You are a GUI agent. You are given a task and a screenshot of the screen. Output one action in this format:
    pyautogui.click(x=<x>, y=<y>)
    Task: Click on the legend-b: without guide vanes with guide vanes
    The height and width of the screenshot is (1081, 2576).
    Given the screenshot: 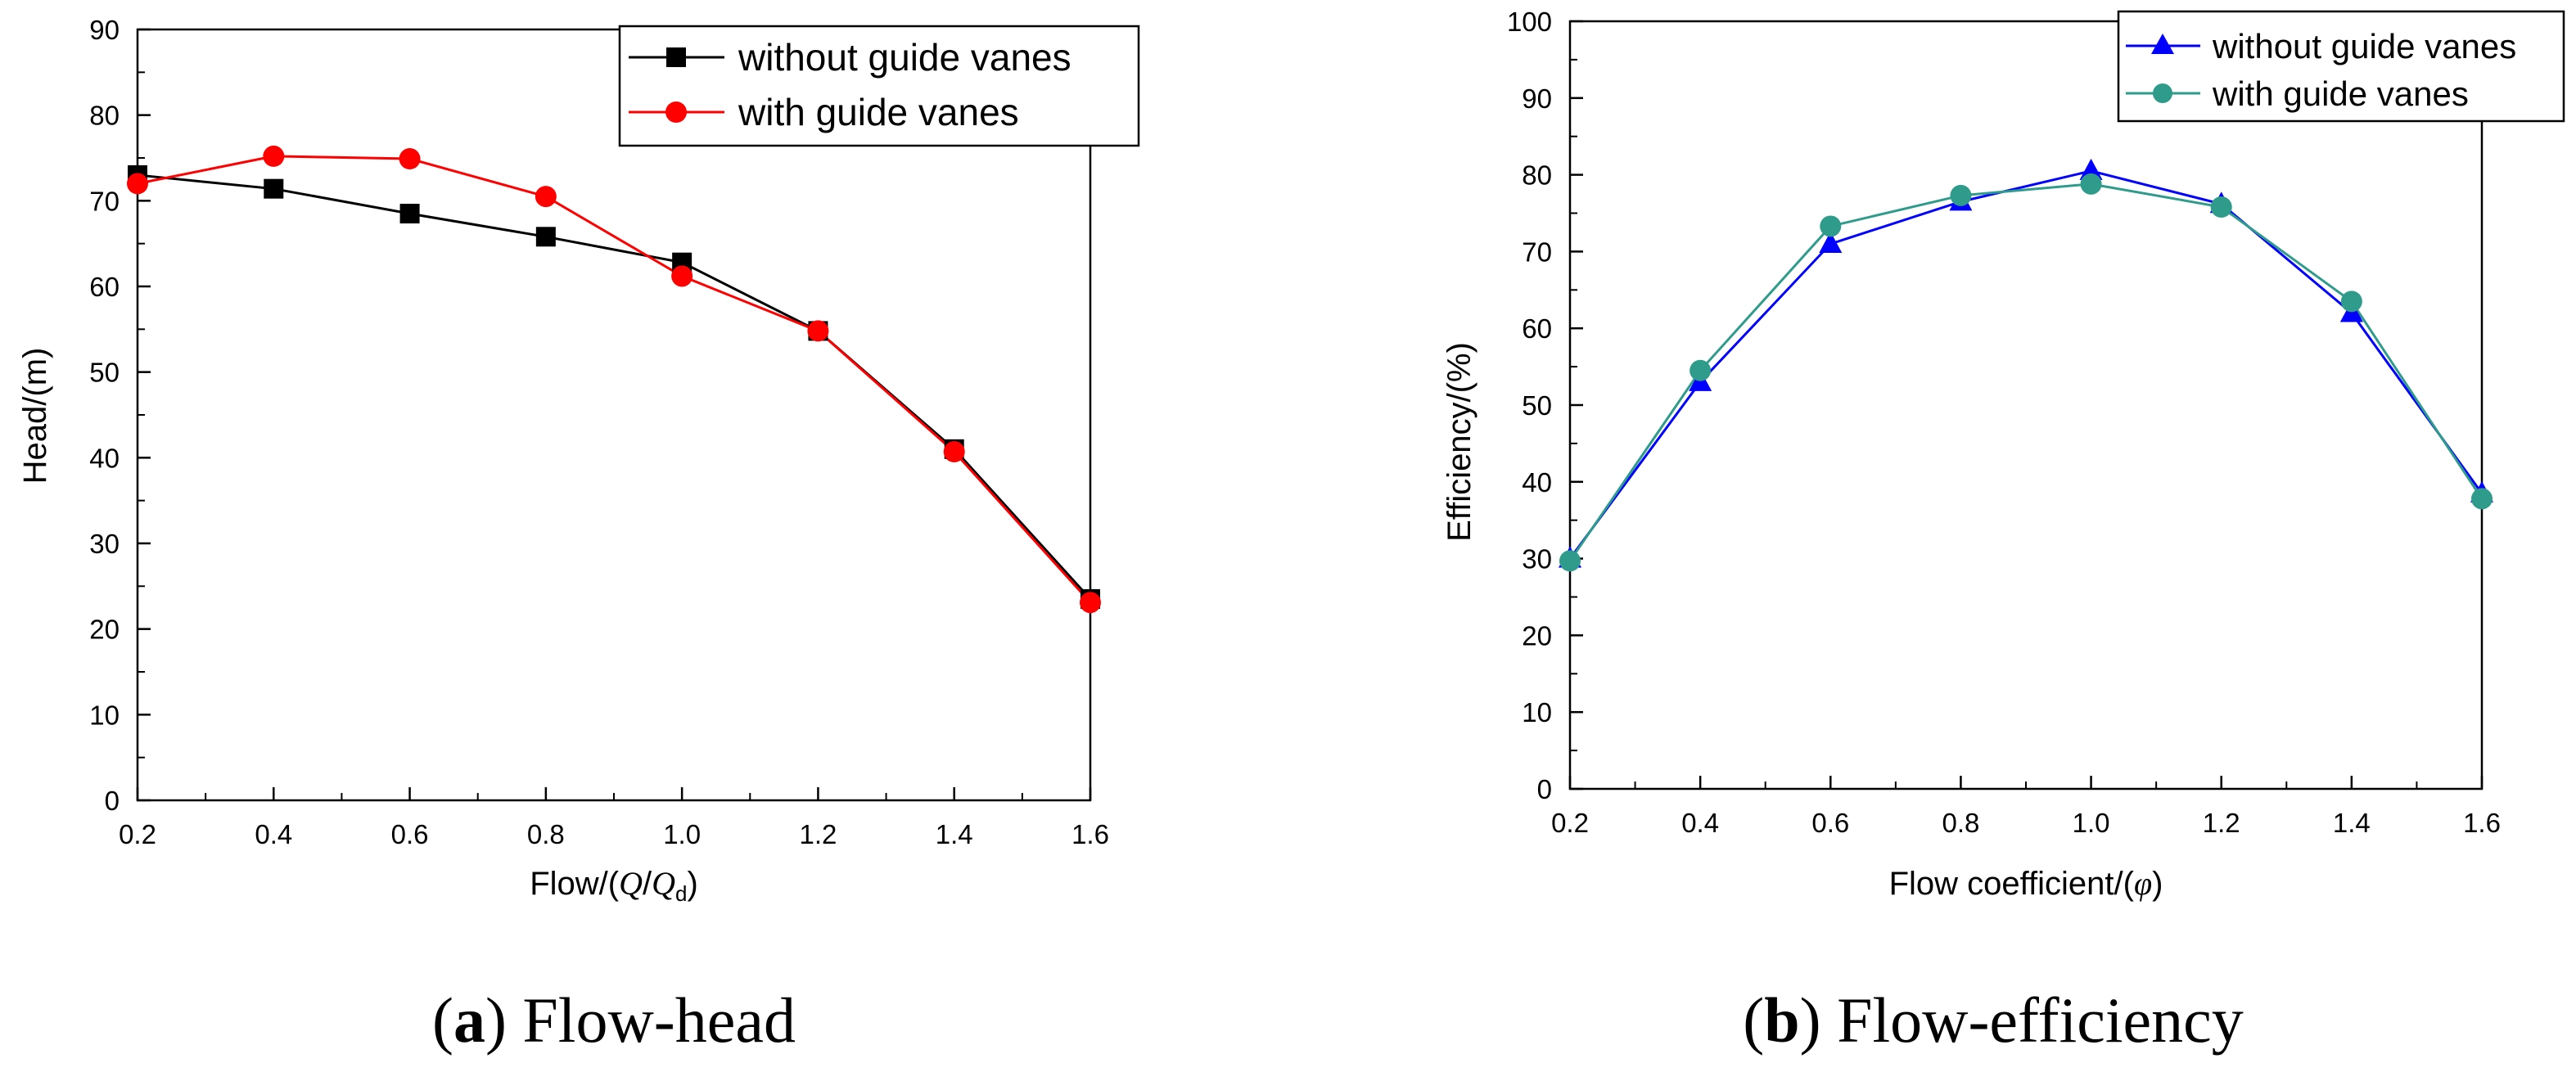 What is the action you would take?
    pyautogui.click(x=2341, y=66)
    